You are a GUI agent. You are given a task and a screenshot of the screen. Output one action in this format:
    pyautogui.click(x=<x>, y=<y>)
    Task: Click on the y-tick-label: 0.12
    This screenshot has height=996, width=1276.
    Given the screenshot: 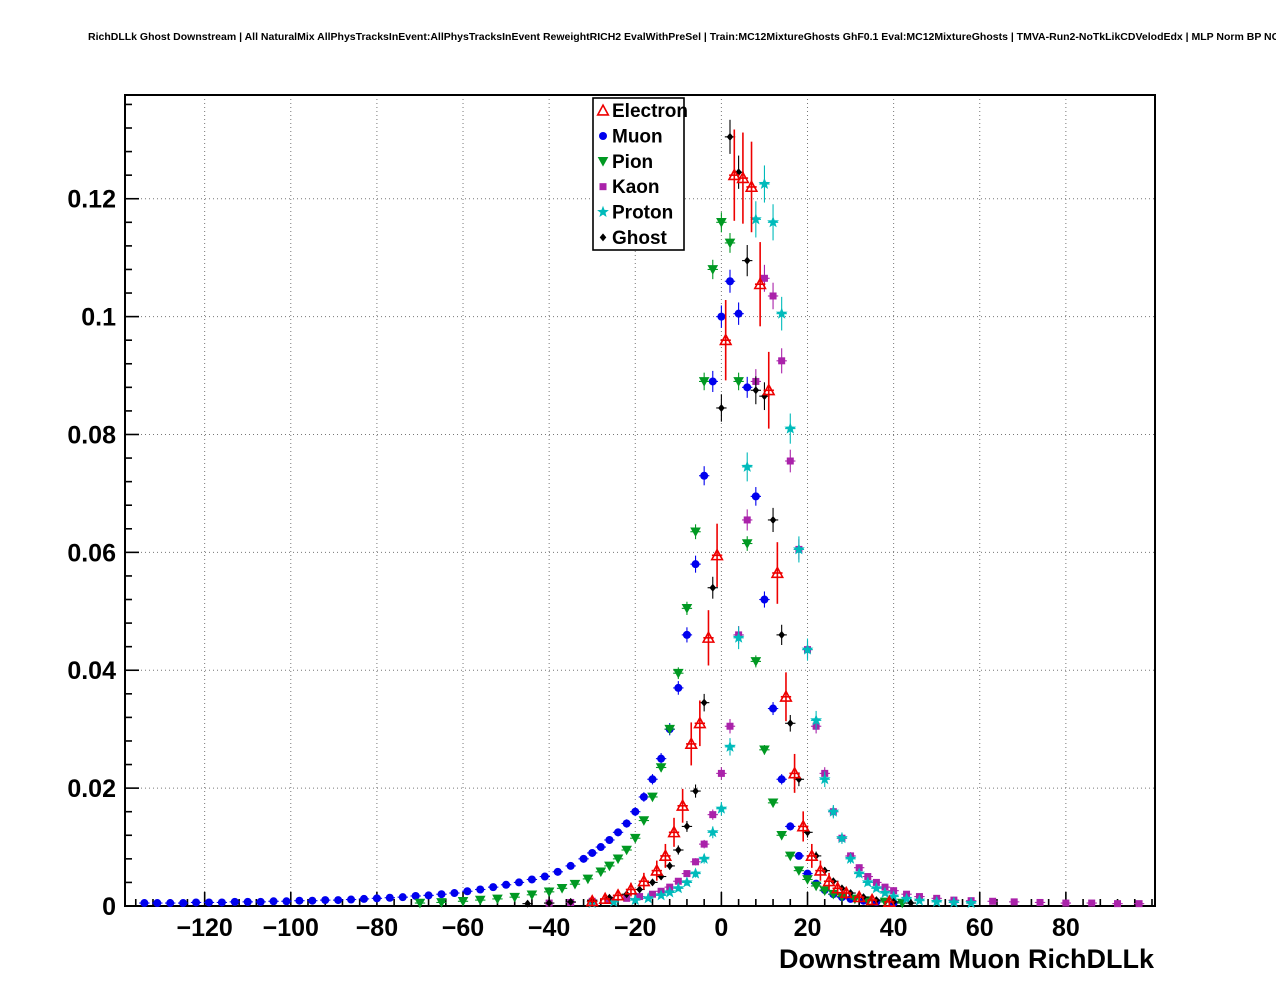 What is the action you would take?
    pyautogui.click(x=91, y=200)
    